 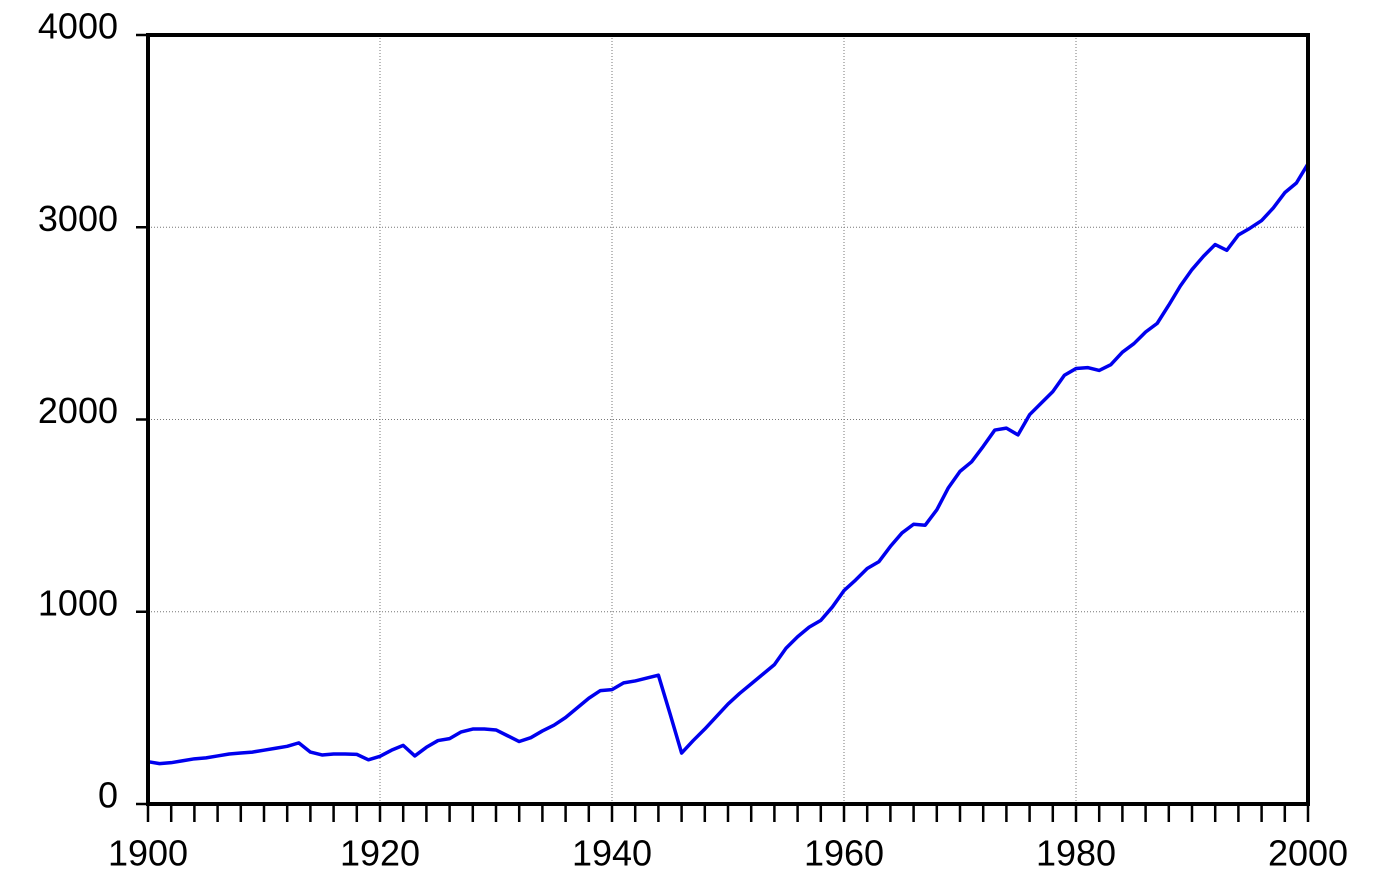 What do you see at coordinates (844, 853) in the screenshot?
I see `x-tick-label: 1960` at bounding box center [844, 853].